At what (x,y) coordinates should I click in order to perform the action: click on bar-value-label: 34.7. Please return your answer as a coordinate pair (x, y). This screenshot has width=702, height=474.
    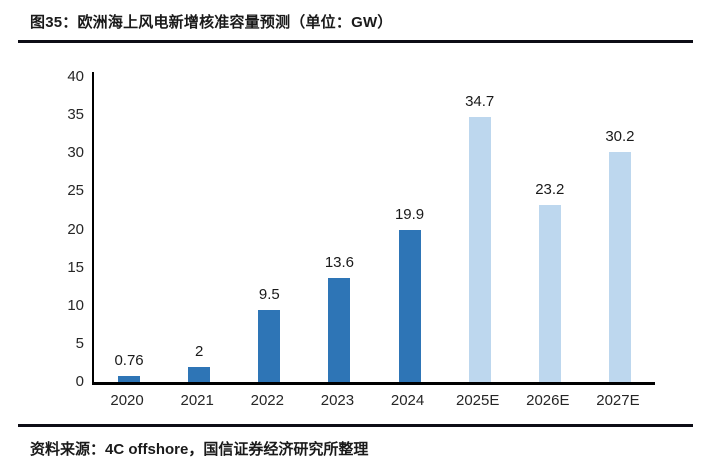
    Looking at the image, I should click on (480, 102).